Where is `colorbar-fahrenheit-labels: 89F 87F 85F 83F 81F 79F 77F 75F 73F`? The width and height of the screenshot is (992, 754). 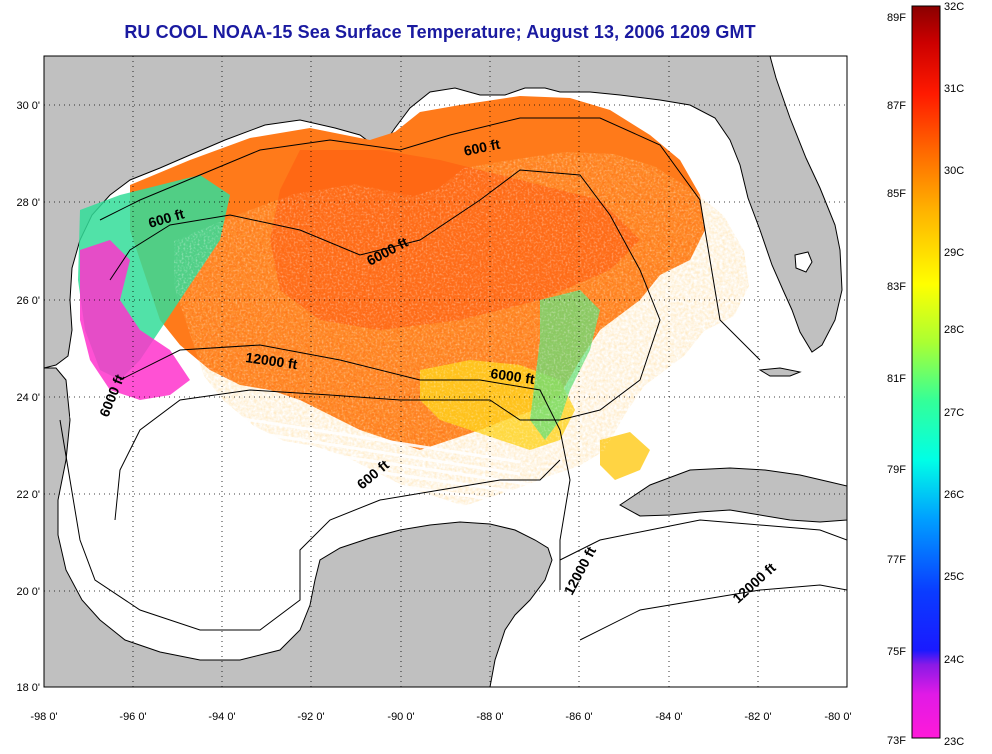
colorbar-fahrenheit-labels: 89F 87F 85F 83F 81F 79F 77F 75F 73F is located at coordinates (896, 379).